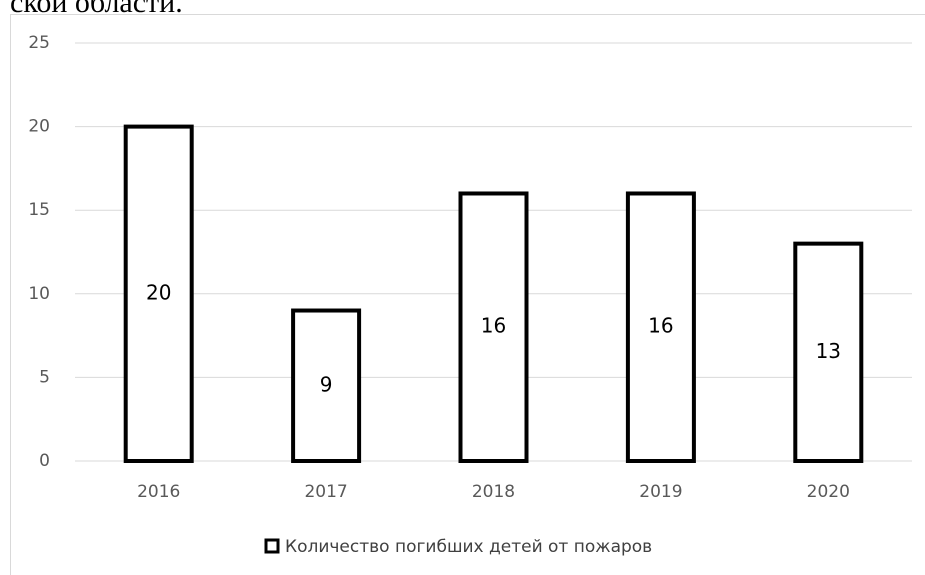  I want to click on y-tick-label: 15, so click(39, 210).